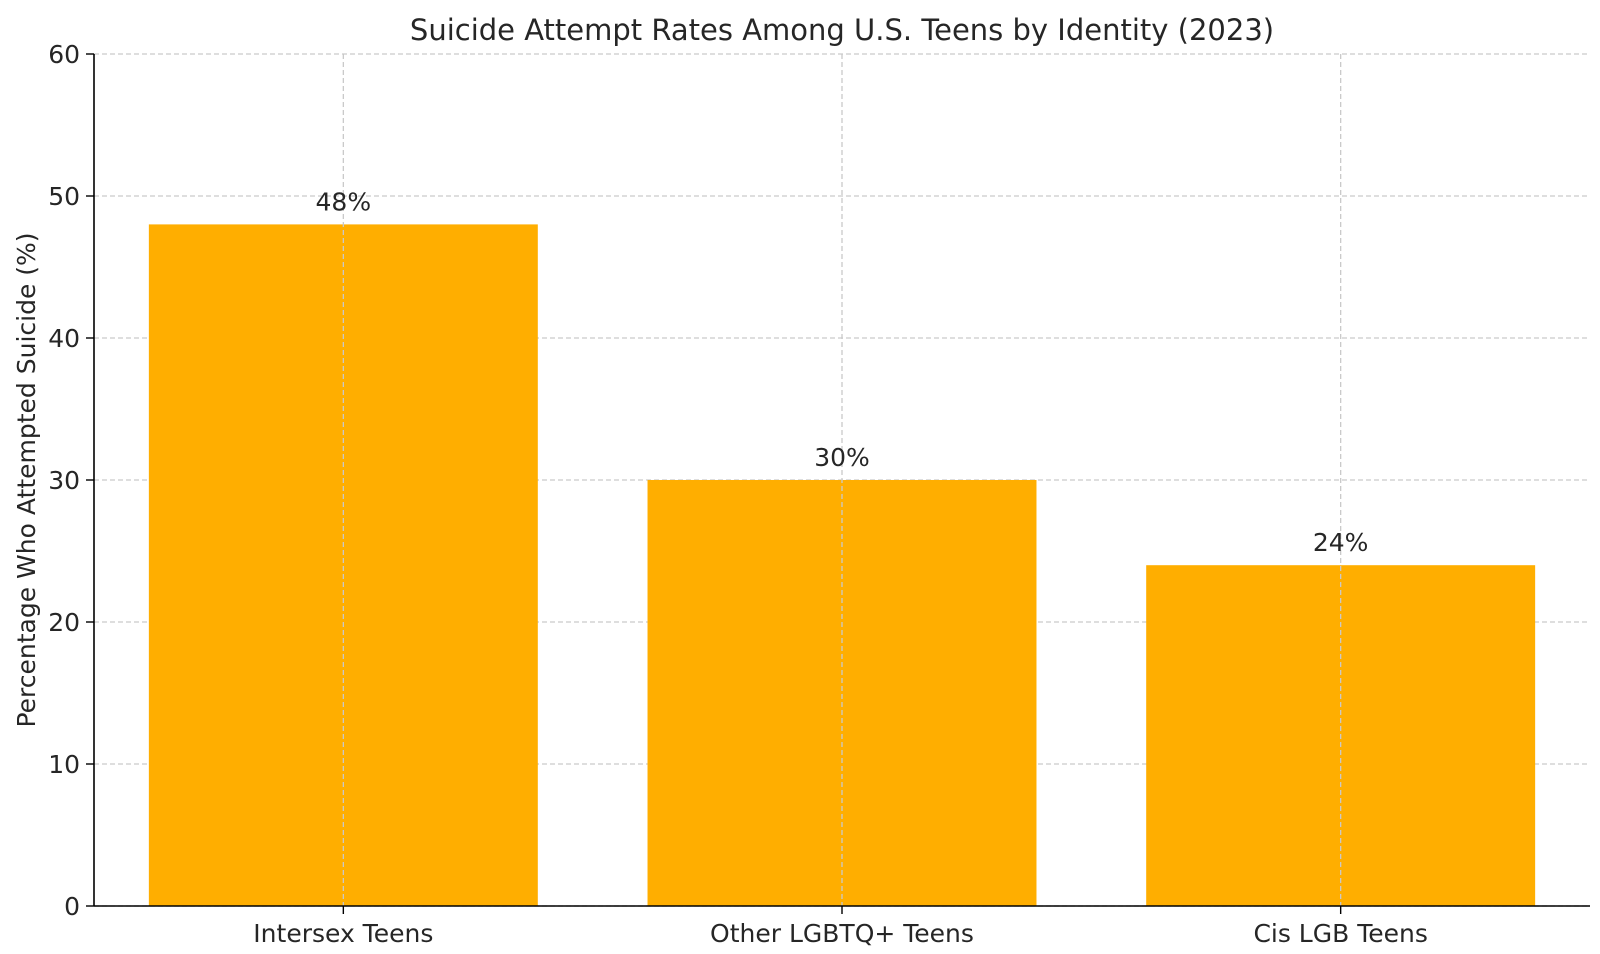  Describe the element at coordinates (842, 933) in the screenshot. I see `x-tick-label: Other LGBTQ+ Teens` at that location.